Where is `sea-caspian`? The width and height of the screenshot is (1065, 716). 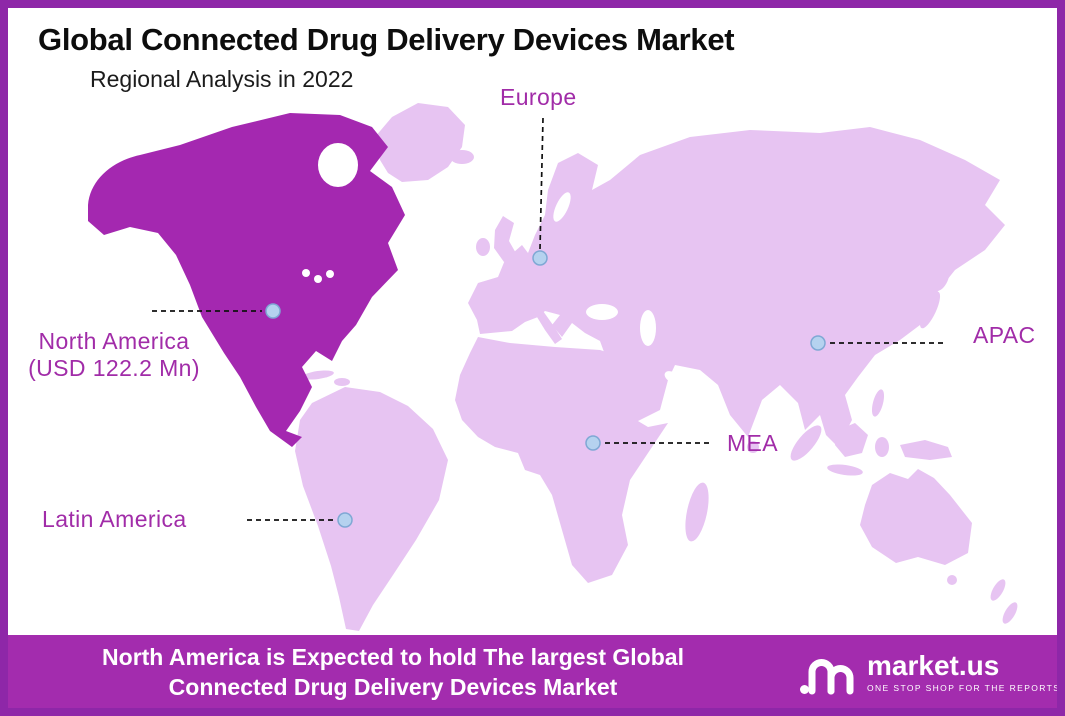
sea-caspian is located at coordinates (648, 328).